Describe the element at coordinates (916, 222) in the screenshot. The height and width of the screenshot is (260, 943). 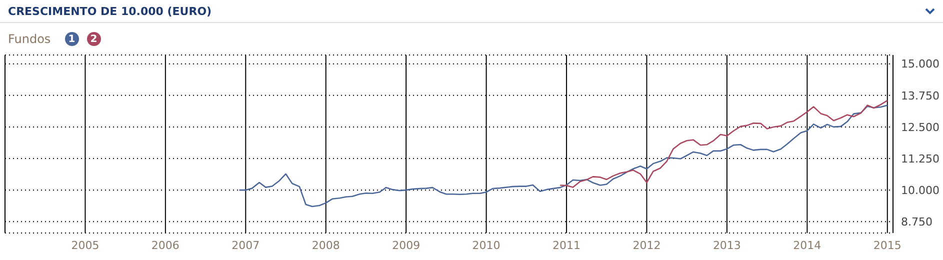
I see `y-tick-label: 8.750` at that location.